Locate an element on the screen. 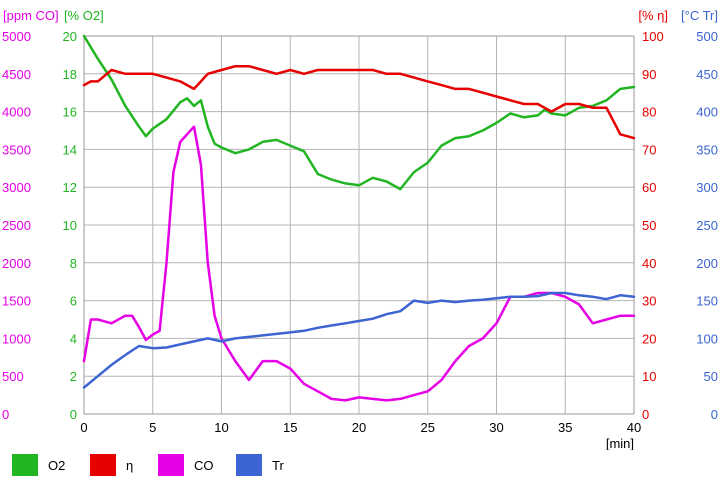  y-tick-label-tr: 0 is located at coordinates (714, 414).